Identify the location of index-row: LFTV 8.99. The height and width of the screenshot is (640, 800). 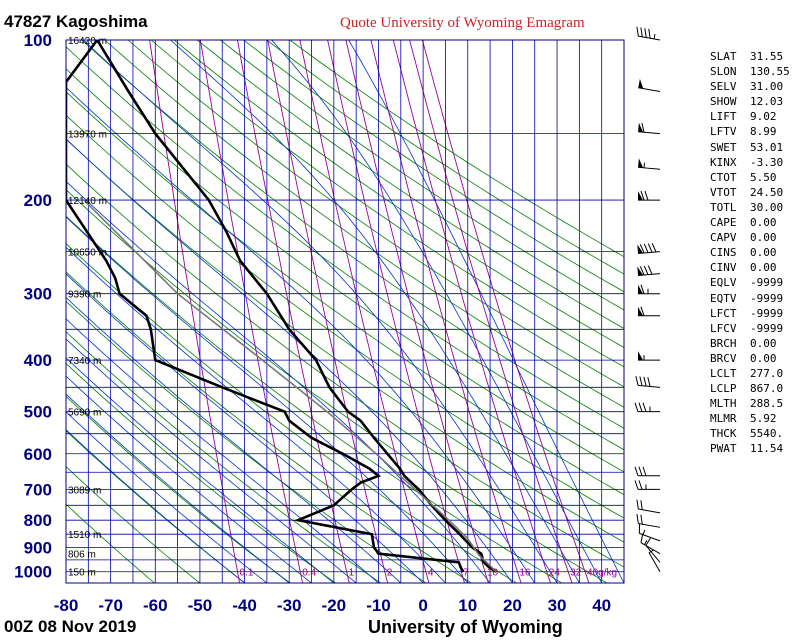
(750, 131).